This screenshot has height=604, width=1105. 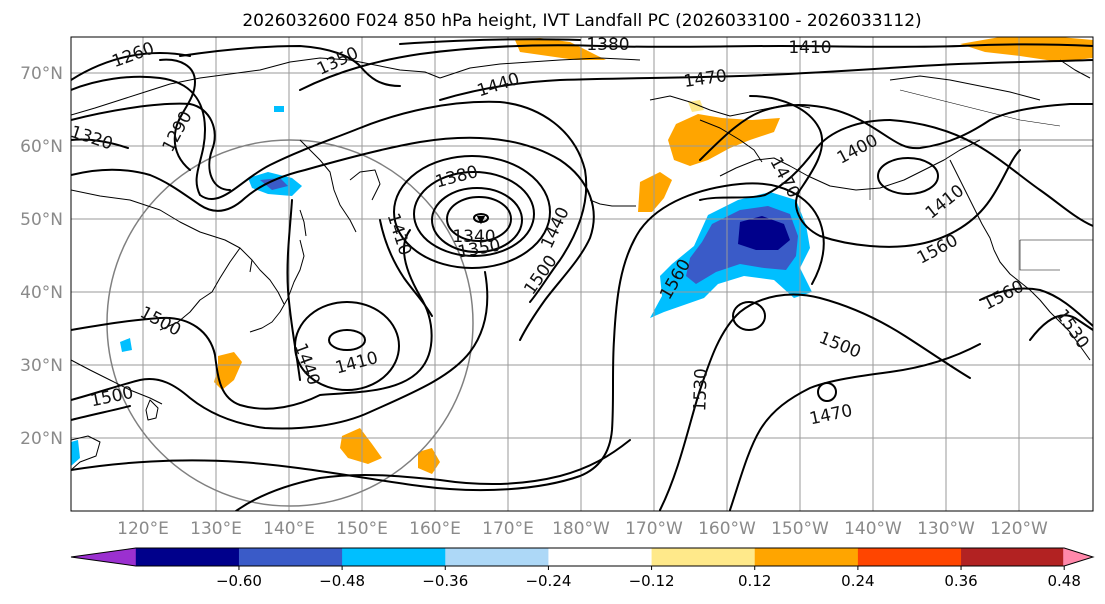 I want to click on lon-label: 160°E, so click(x=435, y=529).